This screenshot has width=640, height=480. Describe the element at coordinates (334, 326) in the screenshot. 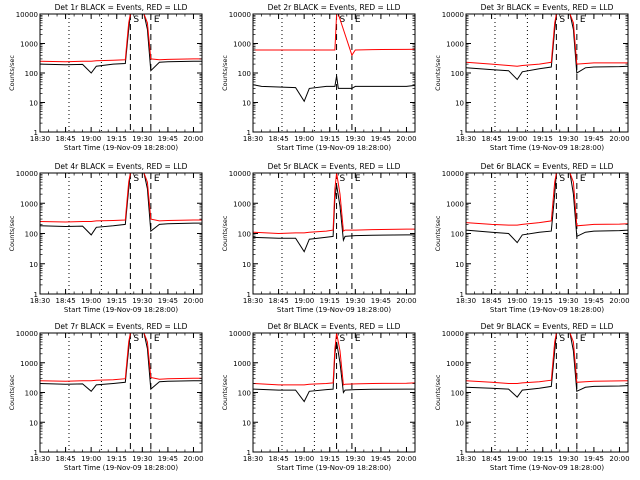

I see `chart-title: Det 8r BLACK = Events, RED = LLD` at that location.